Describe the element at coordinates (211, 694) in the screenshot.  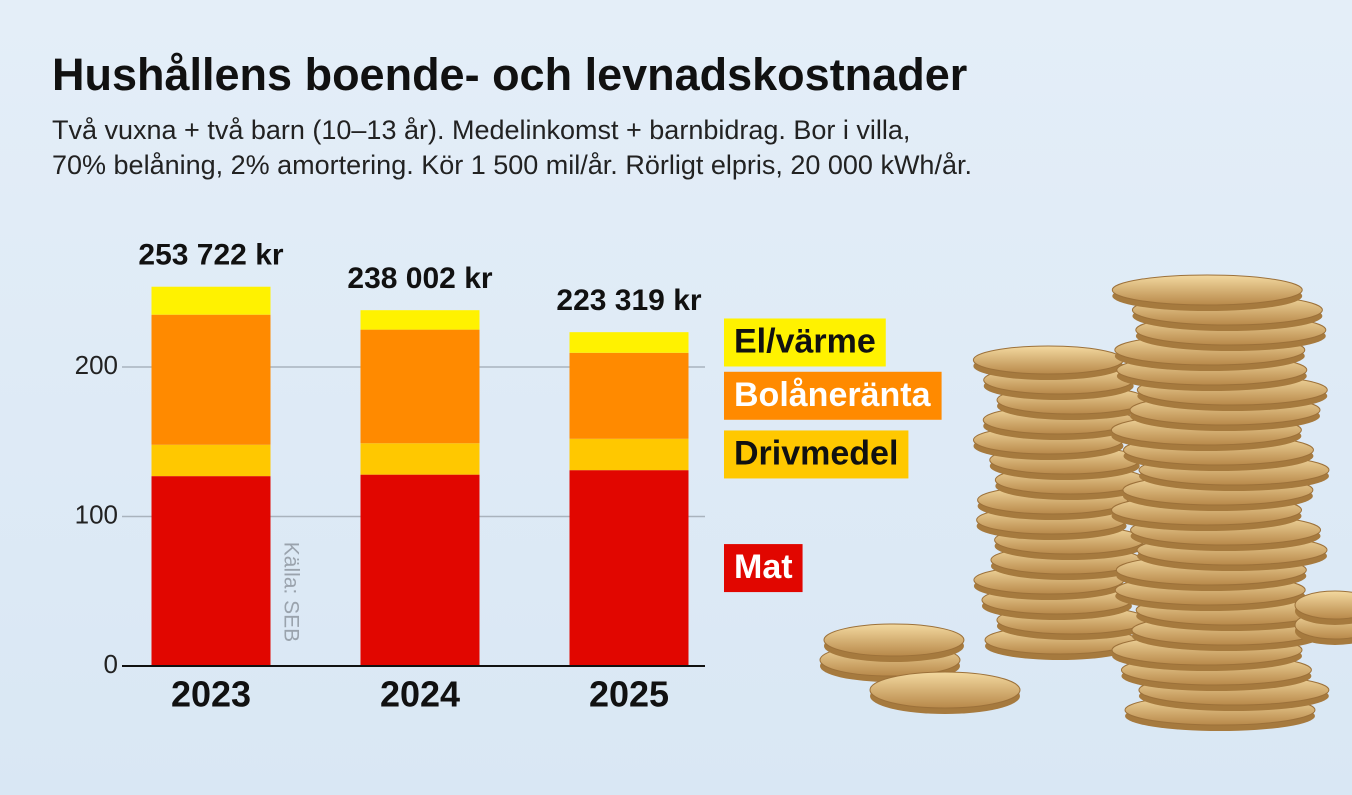
I see `x-tick-label: 2023` at that location.